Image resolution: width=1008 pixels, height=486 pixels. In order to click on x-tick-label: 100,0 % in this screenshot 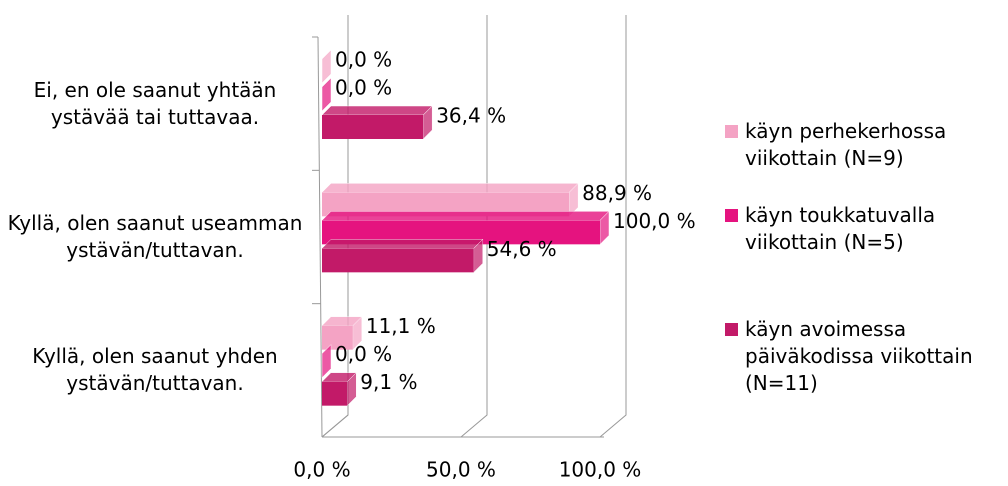, I will do `click(600, 470)`.